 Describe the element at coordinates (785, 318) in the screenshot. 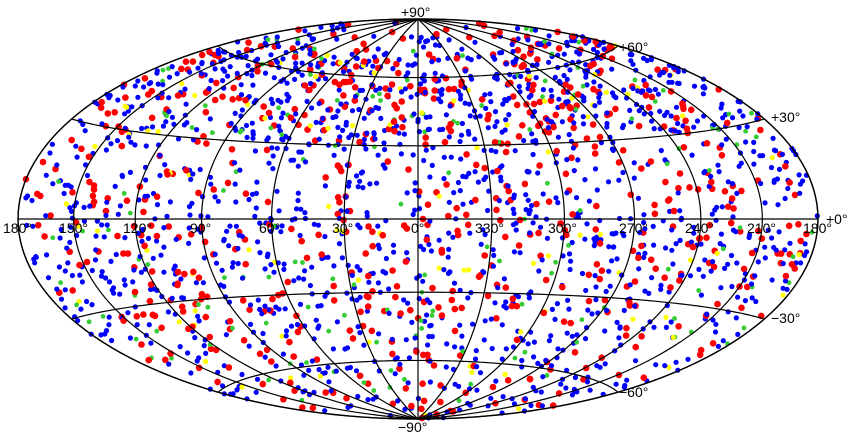

I see `lat-label-m30: −30°` at that location.